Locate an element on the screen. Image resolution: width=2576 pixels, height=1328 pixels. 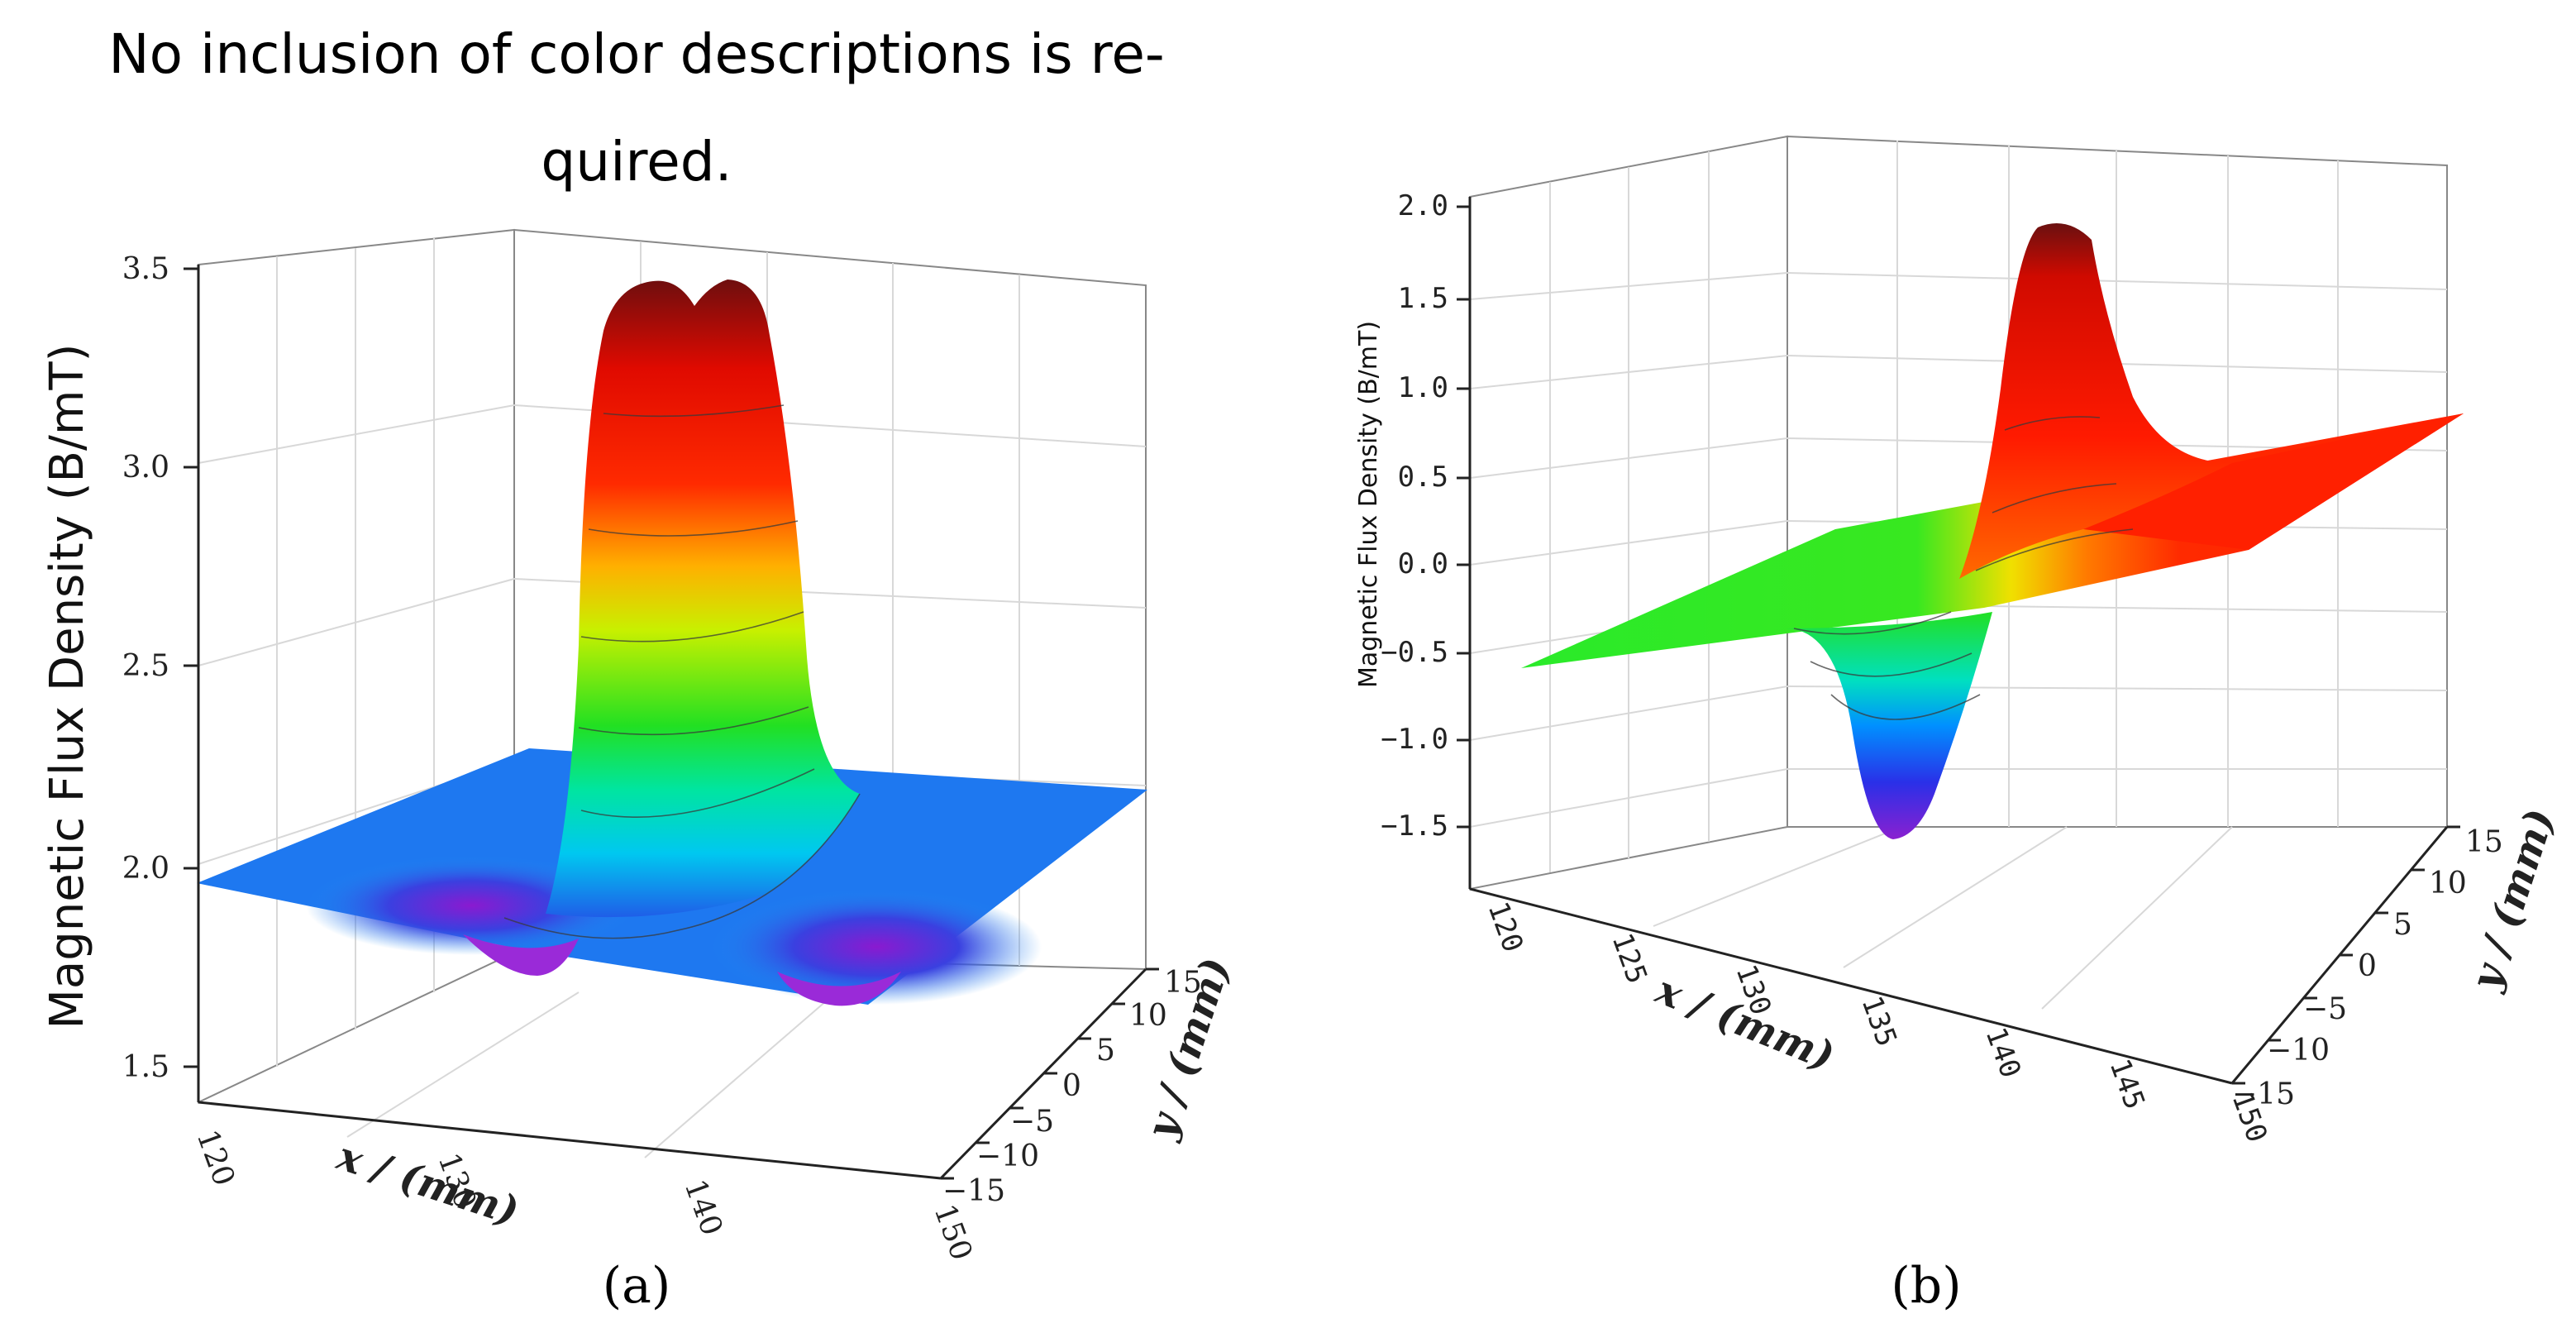
chart-b-z-tick: −1.5 is located at coordinates (1414, 826).